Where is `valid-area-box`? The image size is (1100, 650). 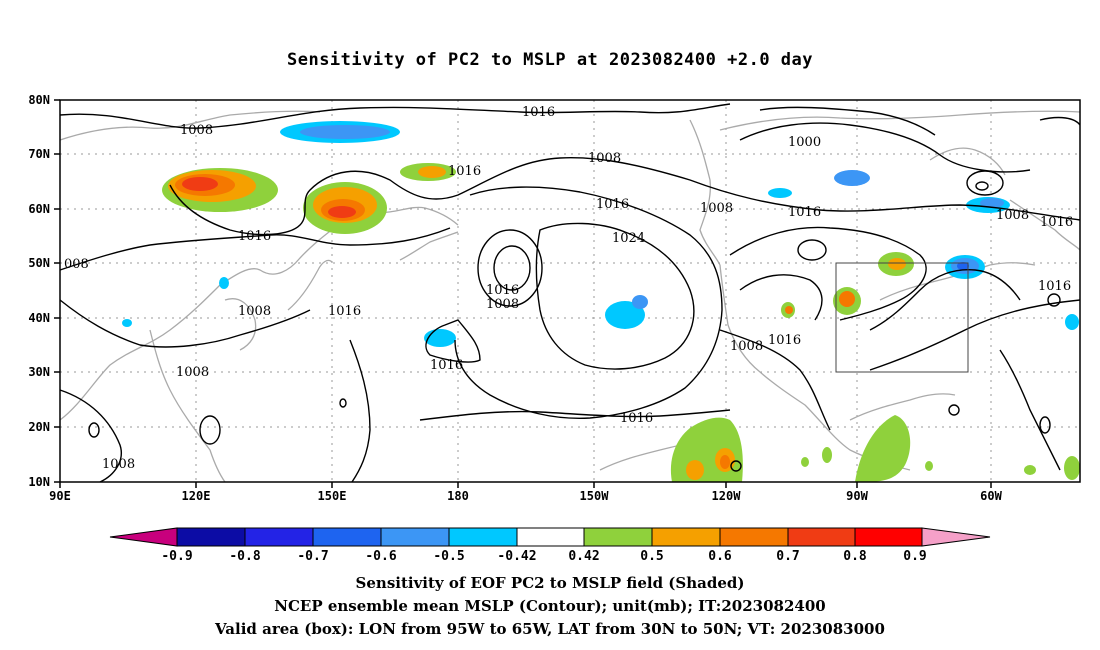 valid-area-box is located at coordinates (902, 317).